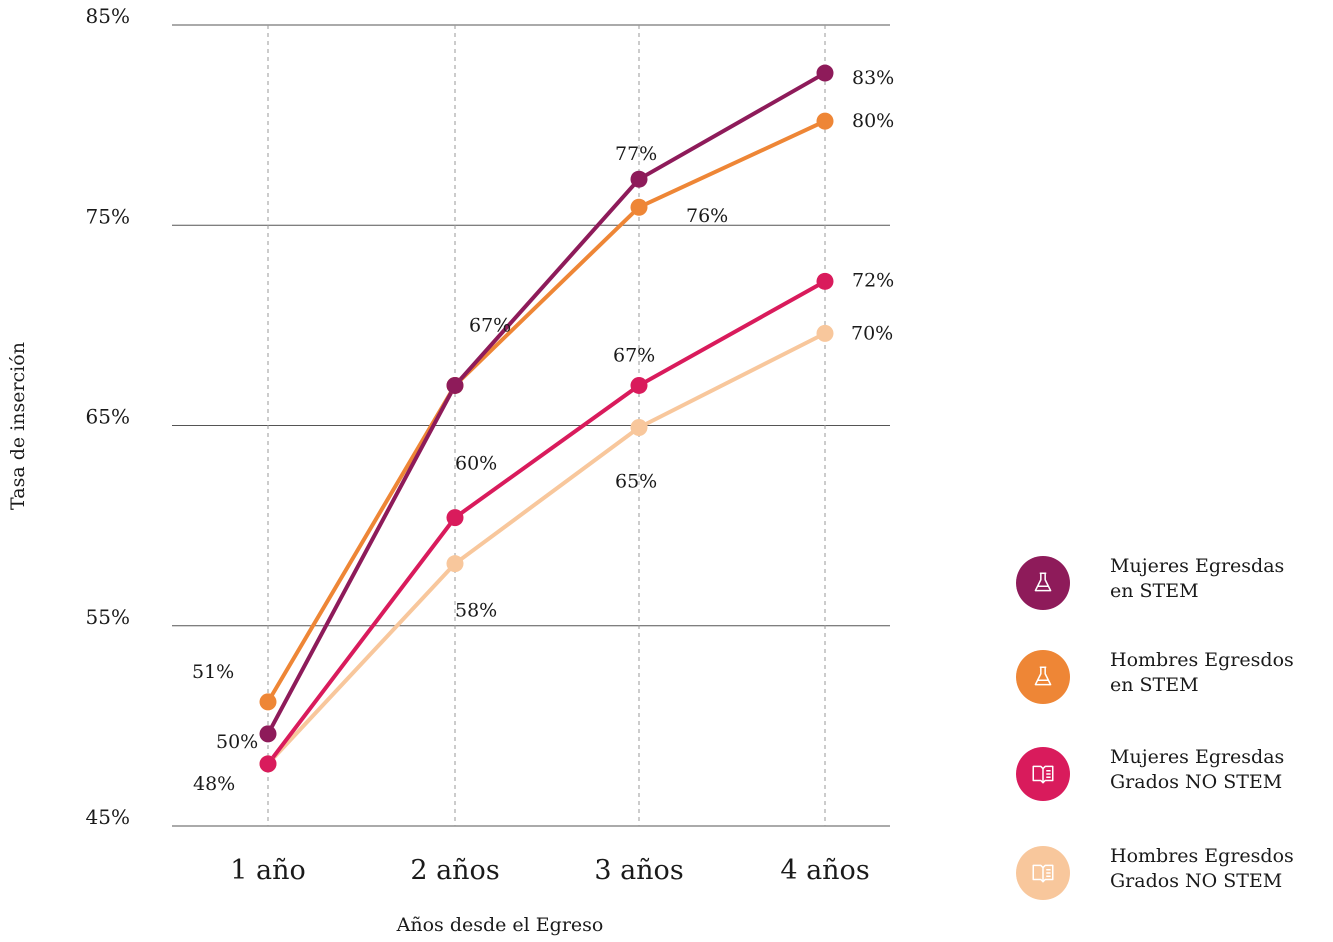 The width and height of the screenshot is (1333, 942). What do you see at coordinates (268, 870) in the screenshot?
I see `x-tick-label: 1 año` at bounding box center [268, 870].